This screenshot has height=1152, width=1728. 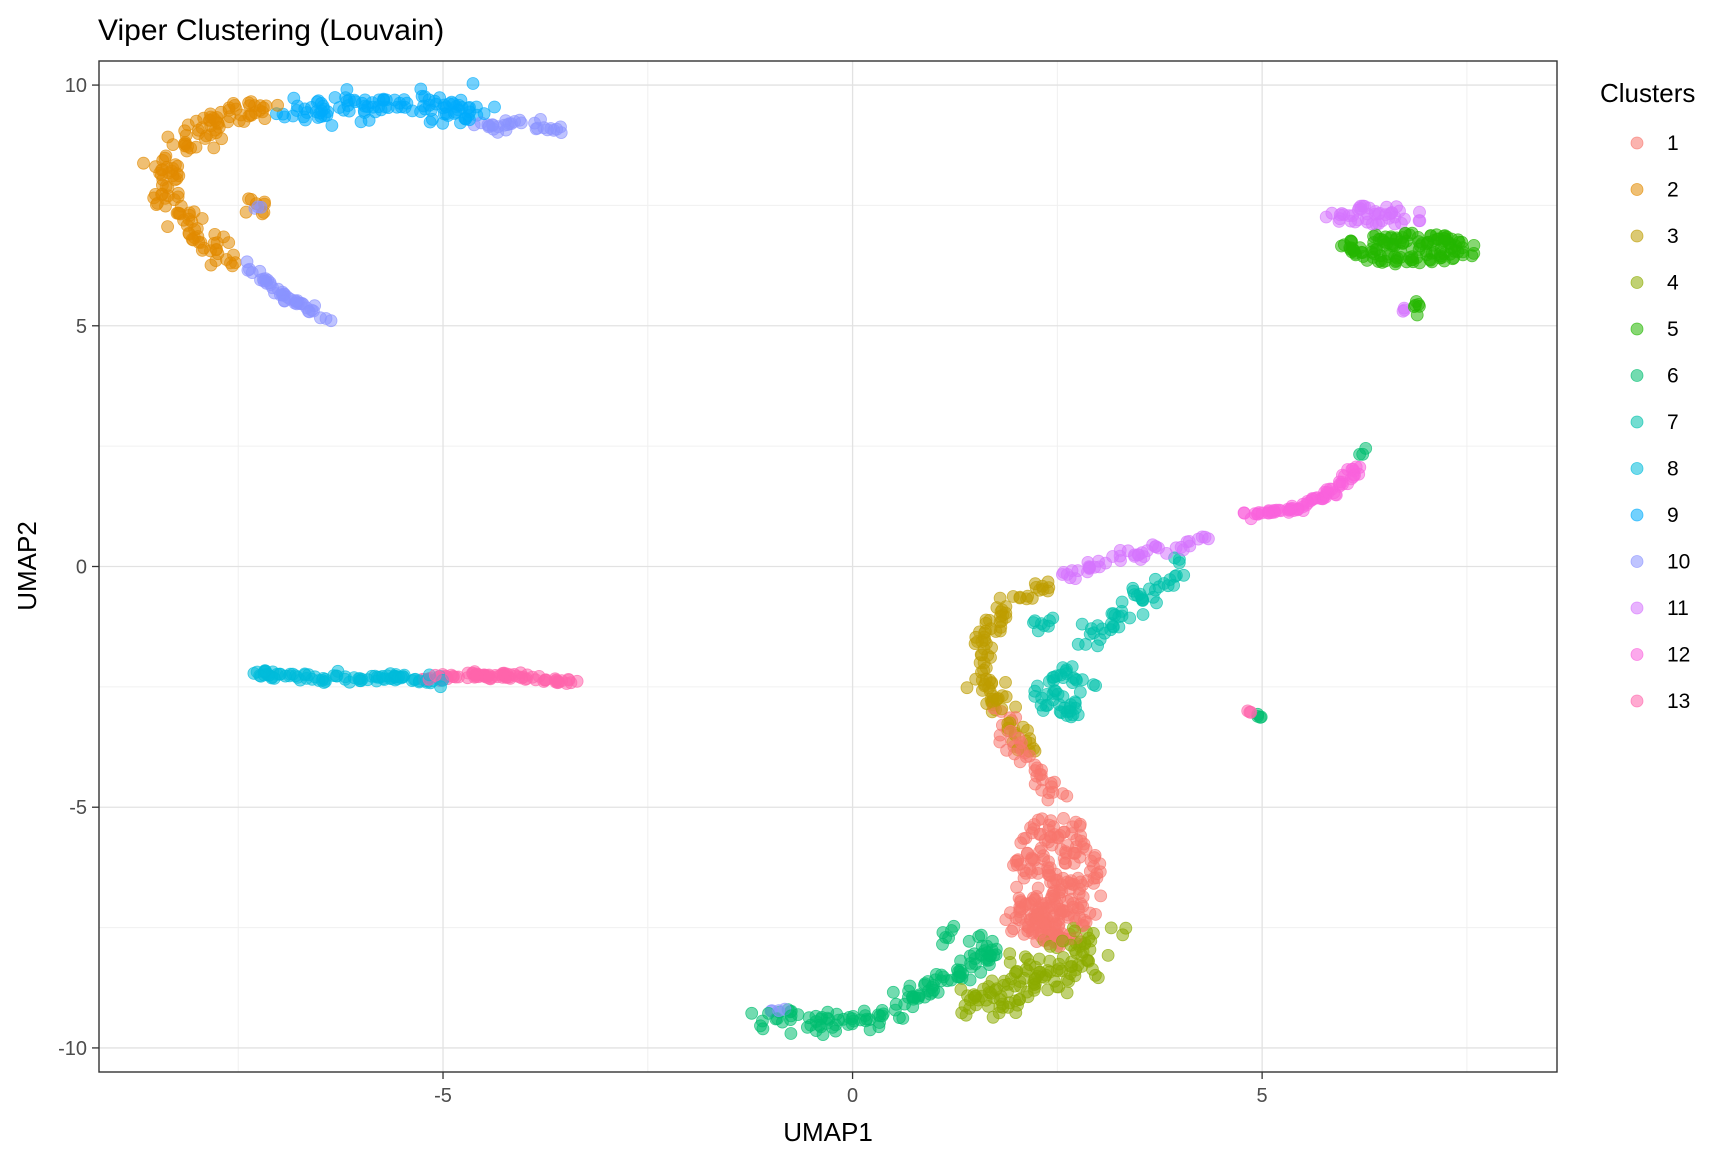 I want to click on x-tick-label: -5, so click(x=443, y=1096).